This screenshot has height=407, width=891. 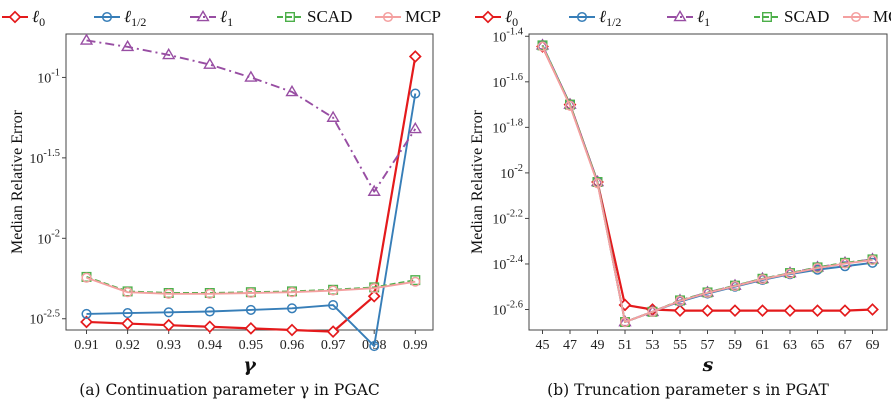 I want to click on x-tick-label: 51, so click(x=625, y=345).